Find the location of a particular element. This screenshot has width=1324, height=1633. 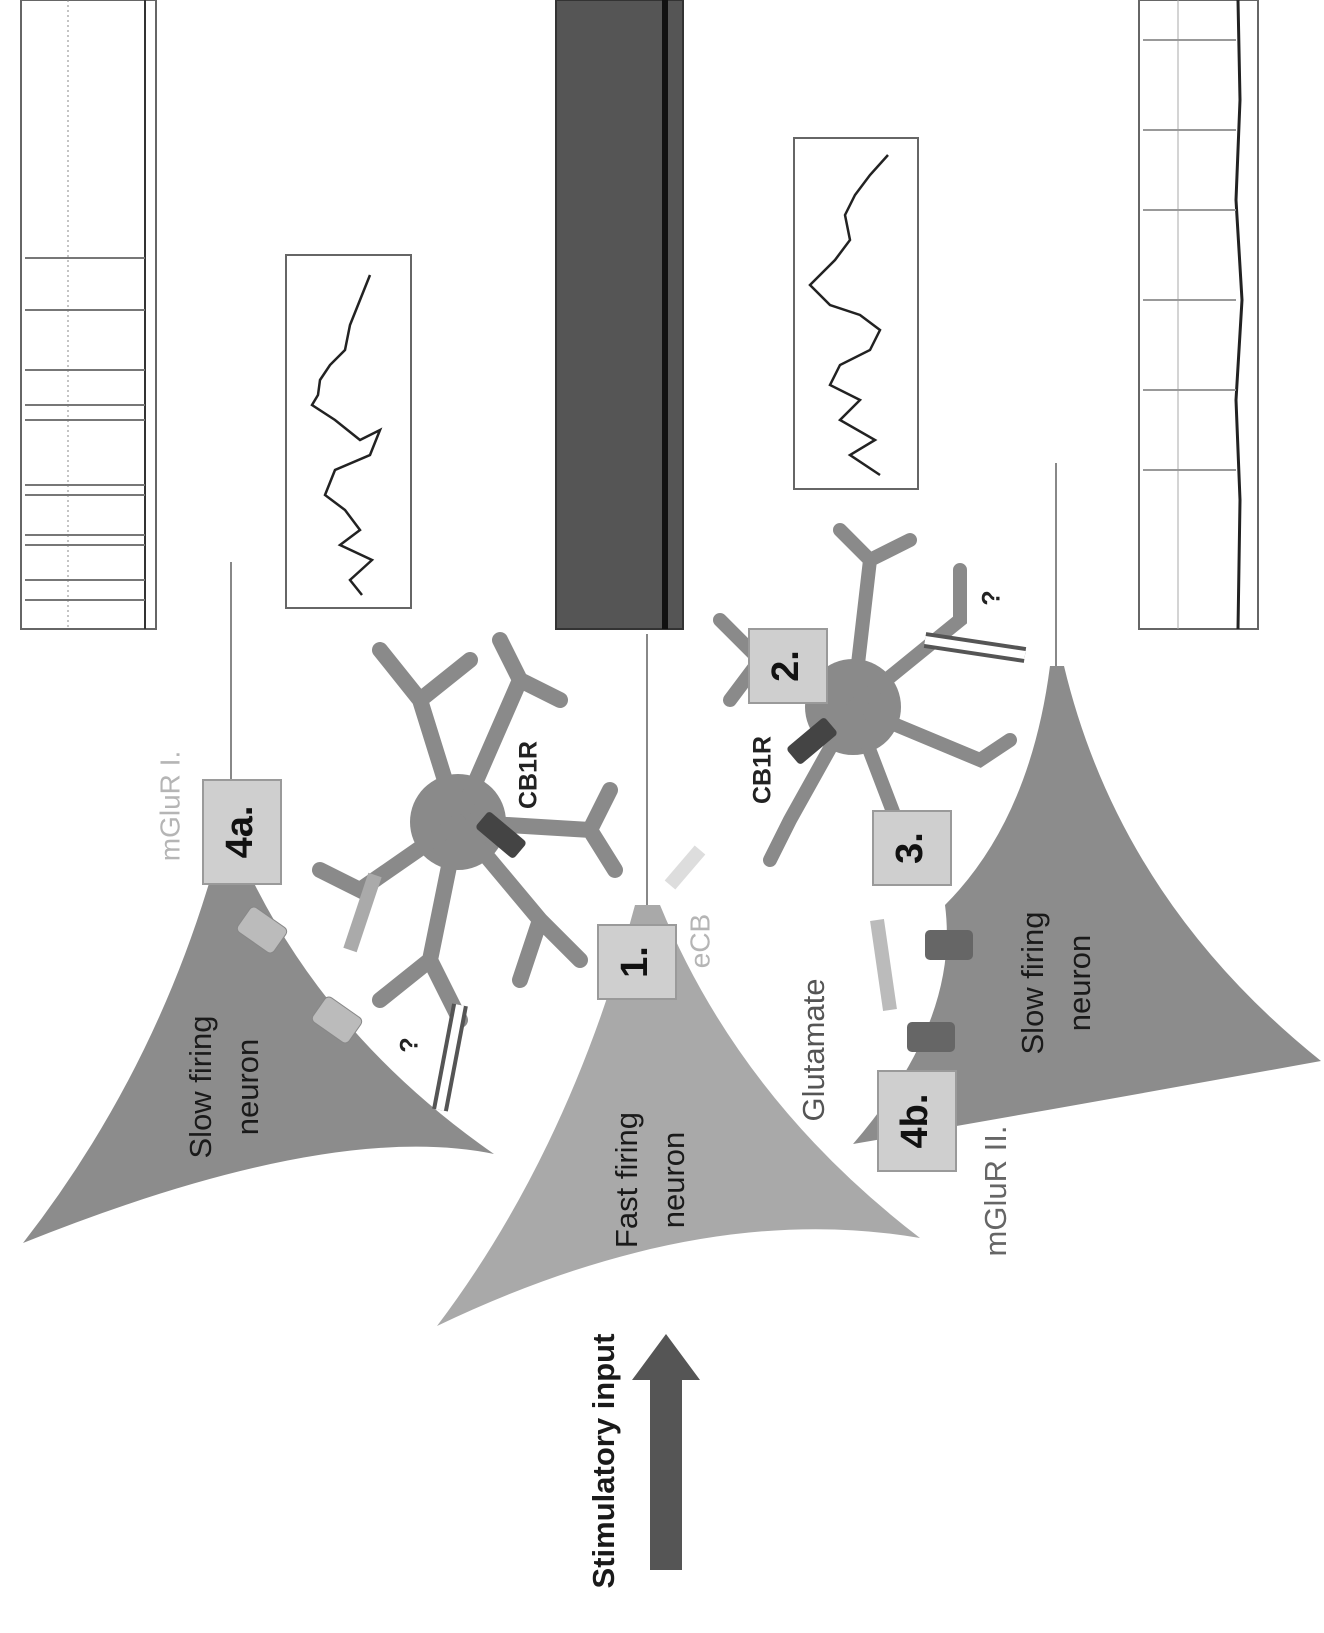

step-label: 3. is located at coordinates (910, 848).